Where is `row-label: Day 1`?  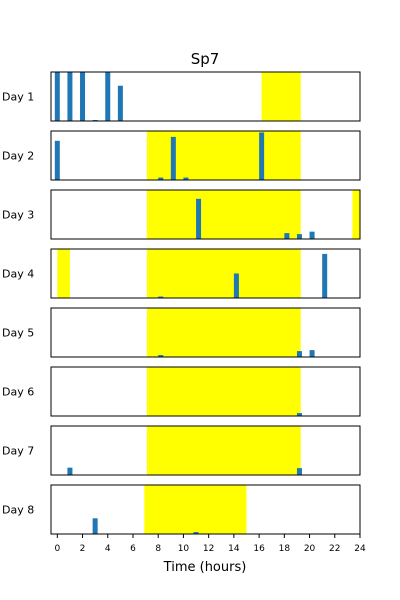 row-label: Day 1 is located at coordinates (18, 97).